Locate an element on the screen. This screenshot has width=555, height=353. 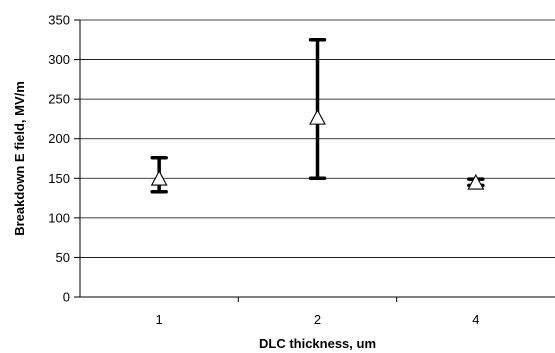
y-tick-label: 300 is located at coordinates (59, 59).